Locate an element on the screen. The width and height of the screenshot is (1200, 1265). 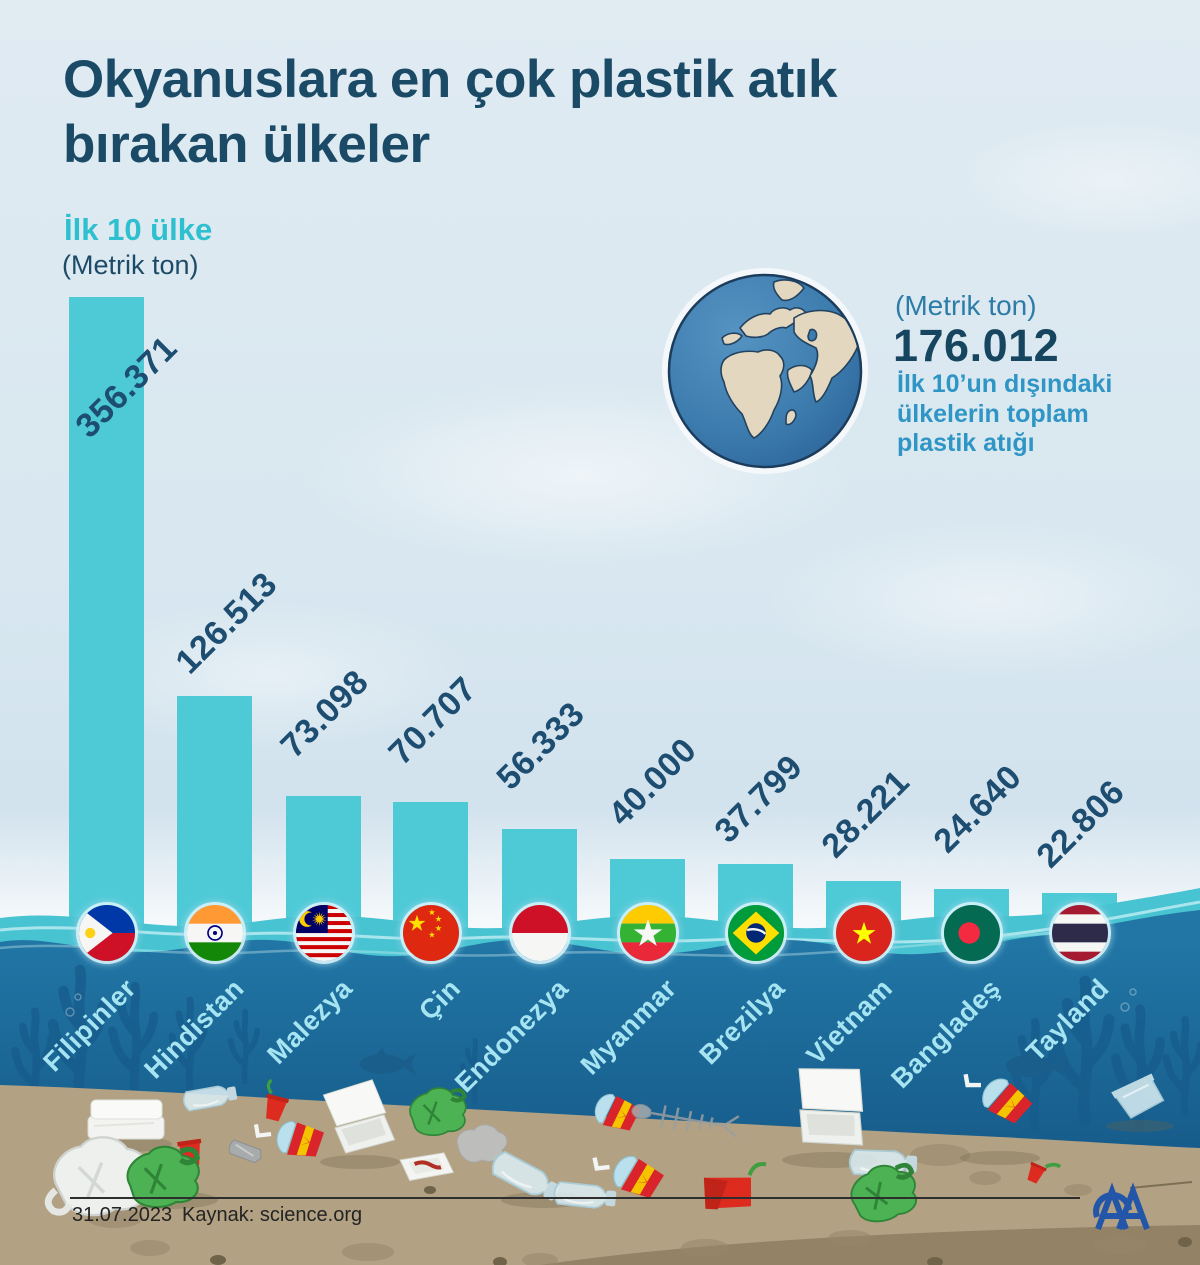
trash-food-tray-icon is located at coordinates (427, 1166).